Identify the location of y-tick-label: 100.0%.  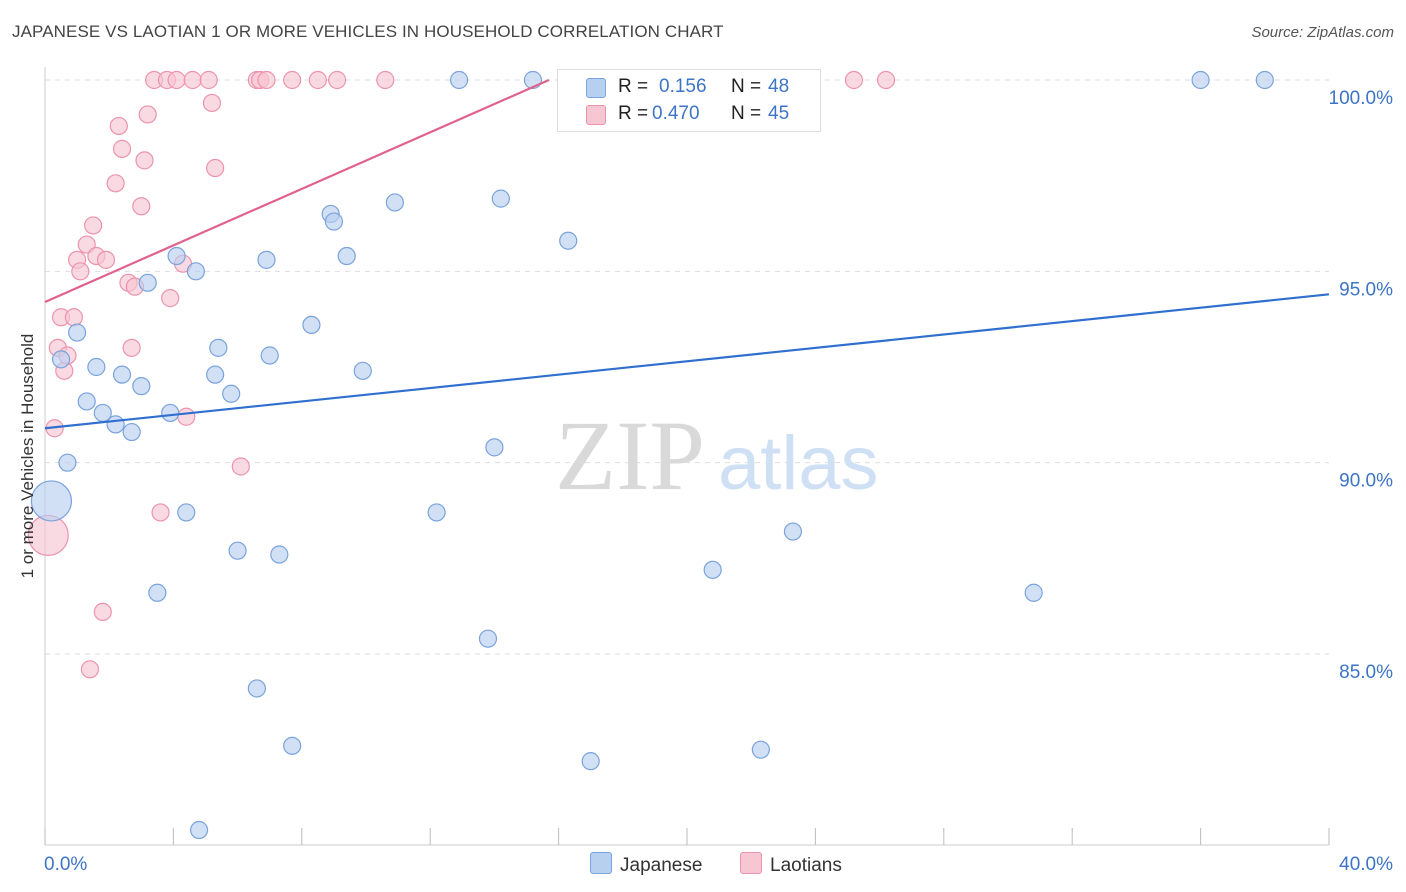
(1361, 98).